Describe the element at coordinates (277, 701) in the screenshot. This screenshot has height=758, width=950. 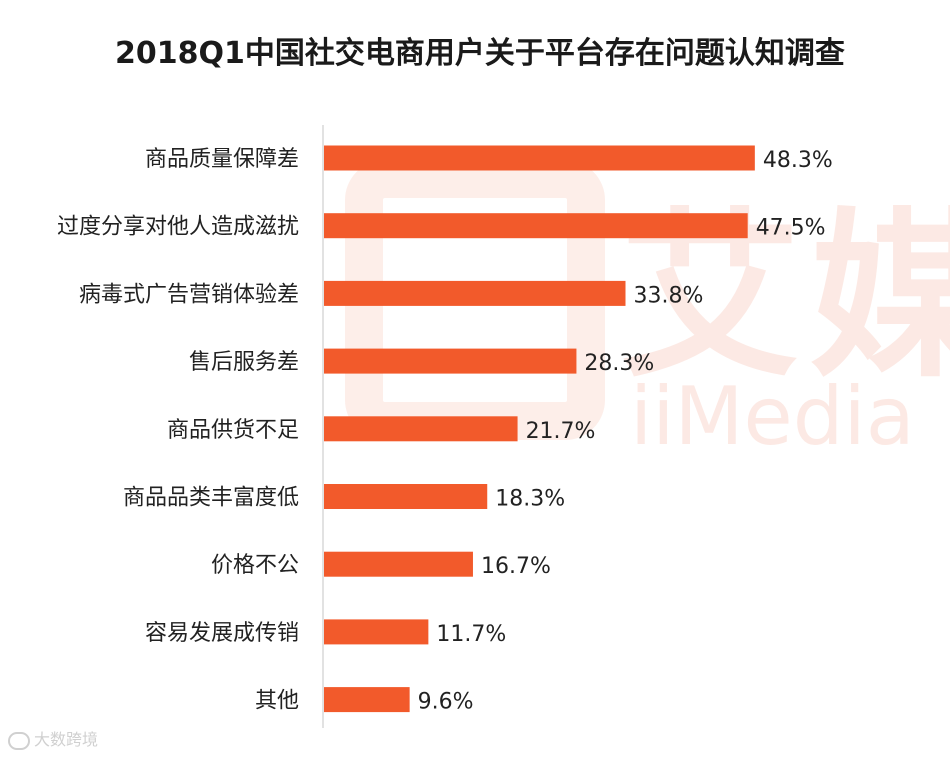
I see `category-label-8: 其他` at that location.